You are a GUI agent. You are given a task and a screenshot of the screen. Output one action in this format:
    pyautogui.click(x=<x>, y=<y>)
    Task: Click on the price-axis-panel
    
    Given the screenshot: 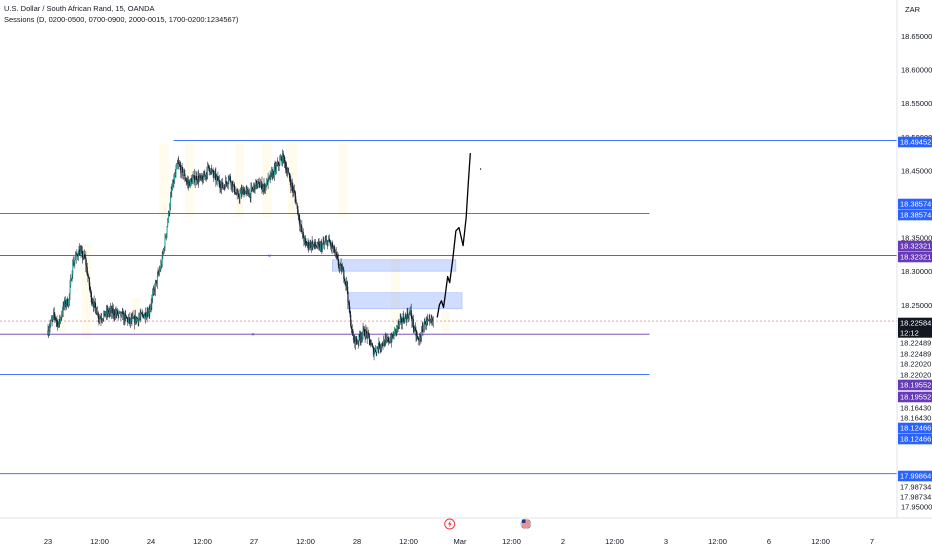 What is the action you would take?
    pyautogui.click(x=914, y=275)
    